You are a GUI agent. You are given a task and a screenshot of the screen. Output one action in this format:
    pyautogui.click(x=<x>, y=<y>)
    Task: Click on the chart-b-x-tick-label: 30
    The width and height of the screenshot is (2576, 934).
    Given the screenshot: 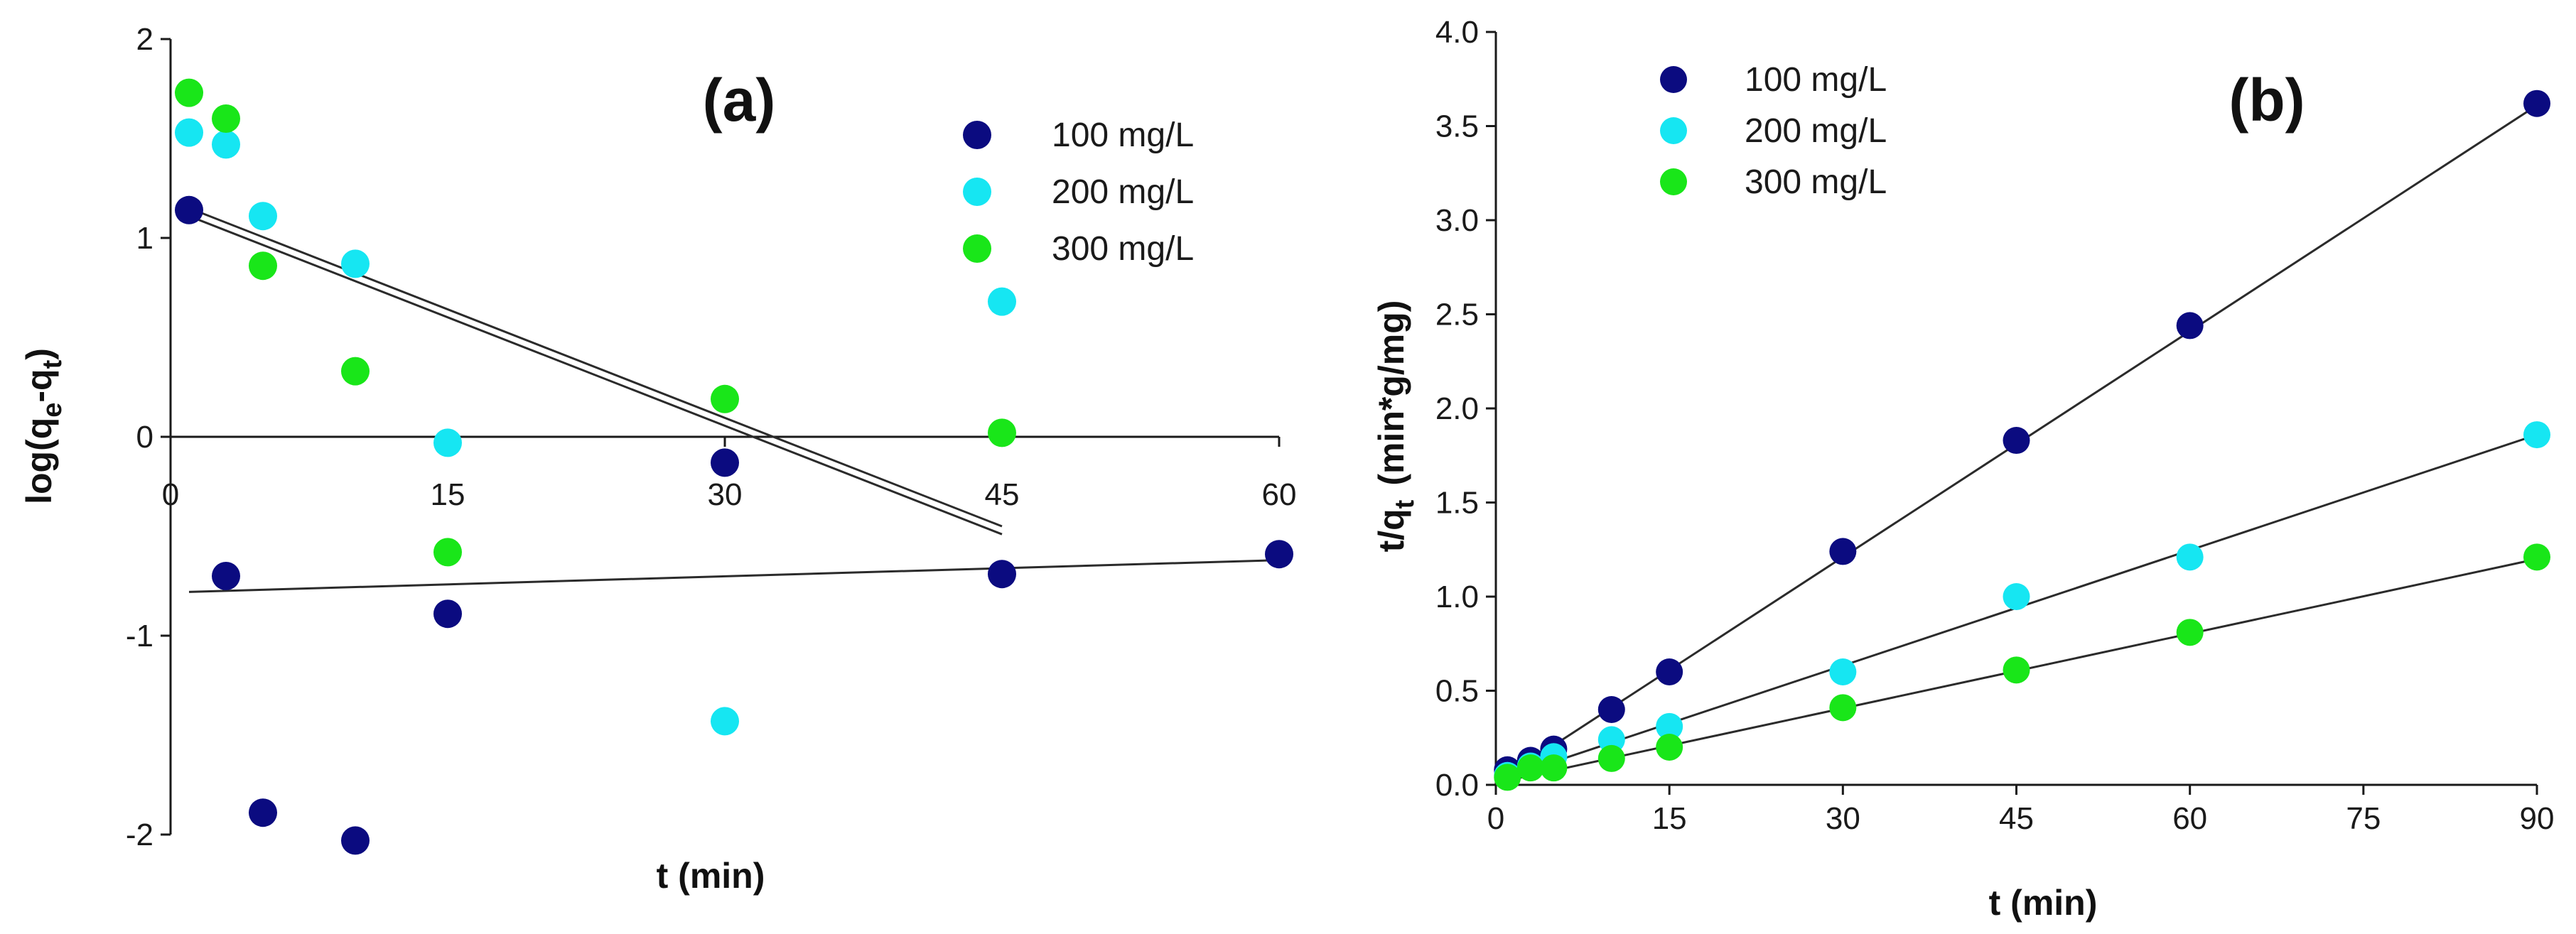 What is the action you would take?
    pyautogui.click(x=1843, y=818)
    